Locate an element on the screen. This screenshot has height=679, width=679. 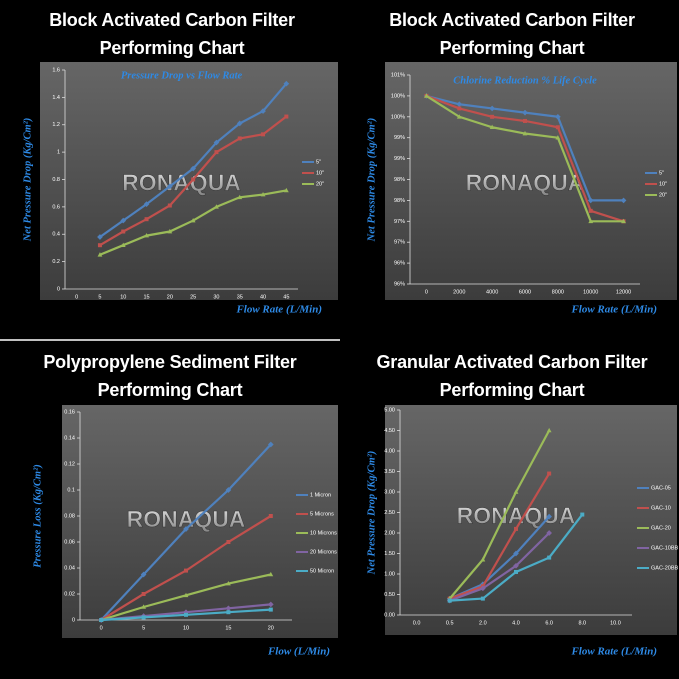
y-tick-label: 0.50 is located at coordinates (389, 595).